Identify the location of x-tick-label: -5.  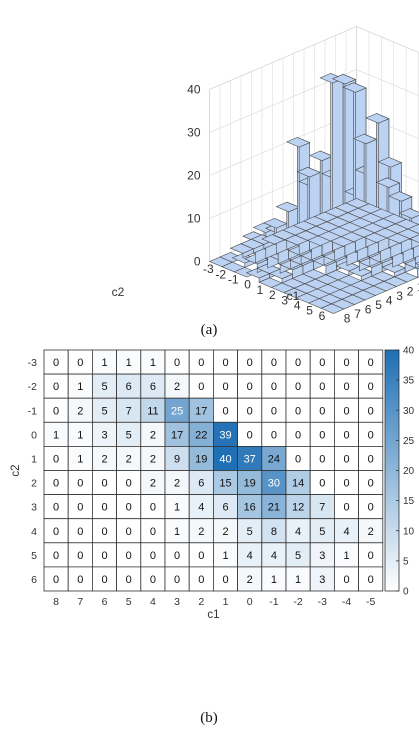
(370, 602).